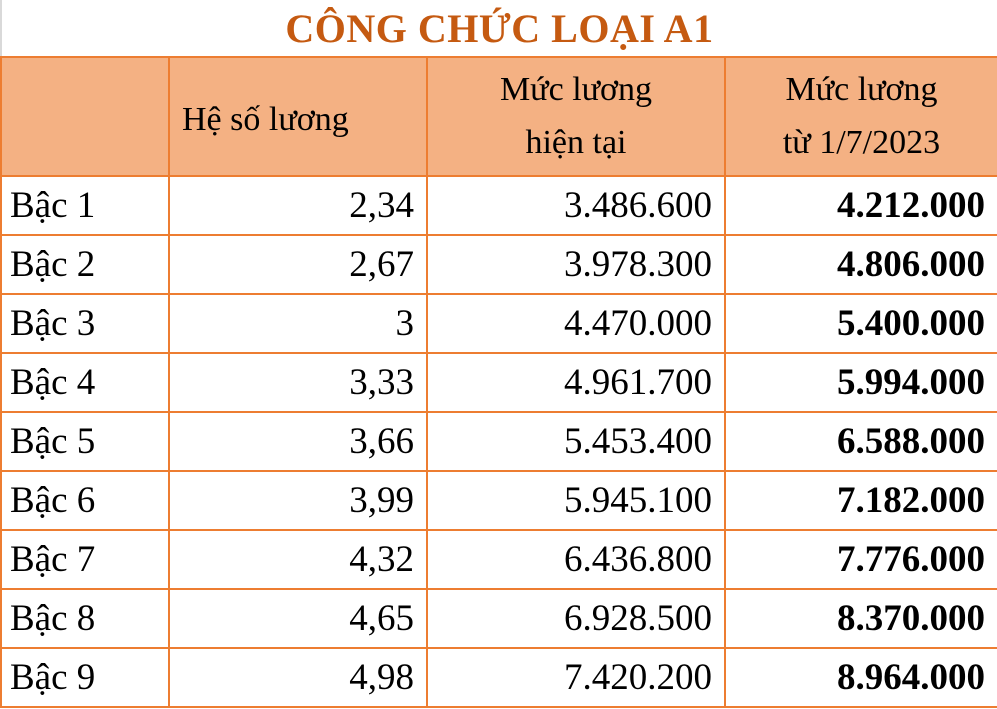 The height and width of the screenshot is (709, 997). I want to click on cell-he-so-luong: 3, so click(298, 323).